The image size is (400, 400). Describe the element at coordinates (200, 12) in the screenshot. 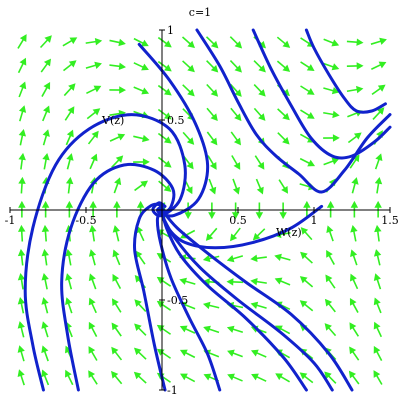

I see `chart-title: c=1` at that location.